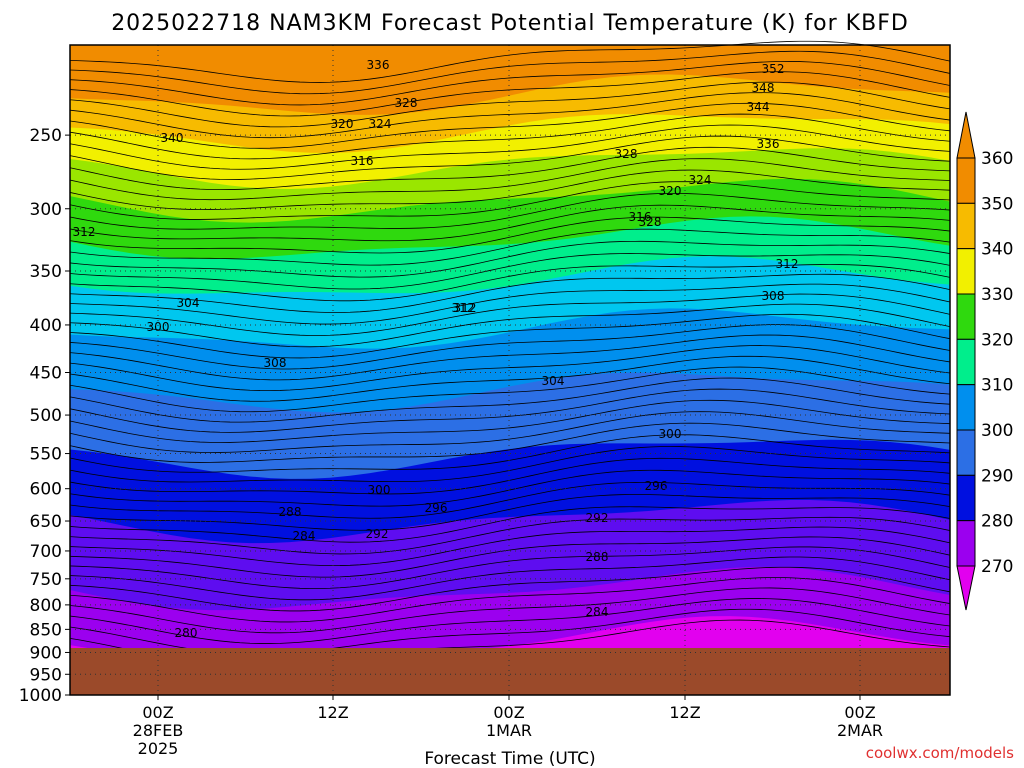 The width and height of the screenshot is (1024, 768). What do you see at coordinates (997, 204) in the screenshot?
I see `colorbar-tick-label: 350` at bounding box center [997, 204].